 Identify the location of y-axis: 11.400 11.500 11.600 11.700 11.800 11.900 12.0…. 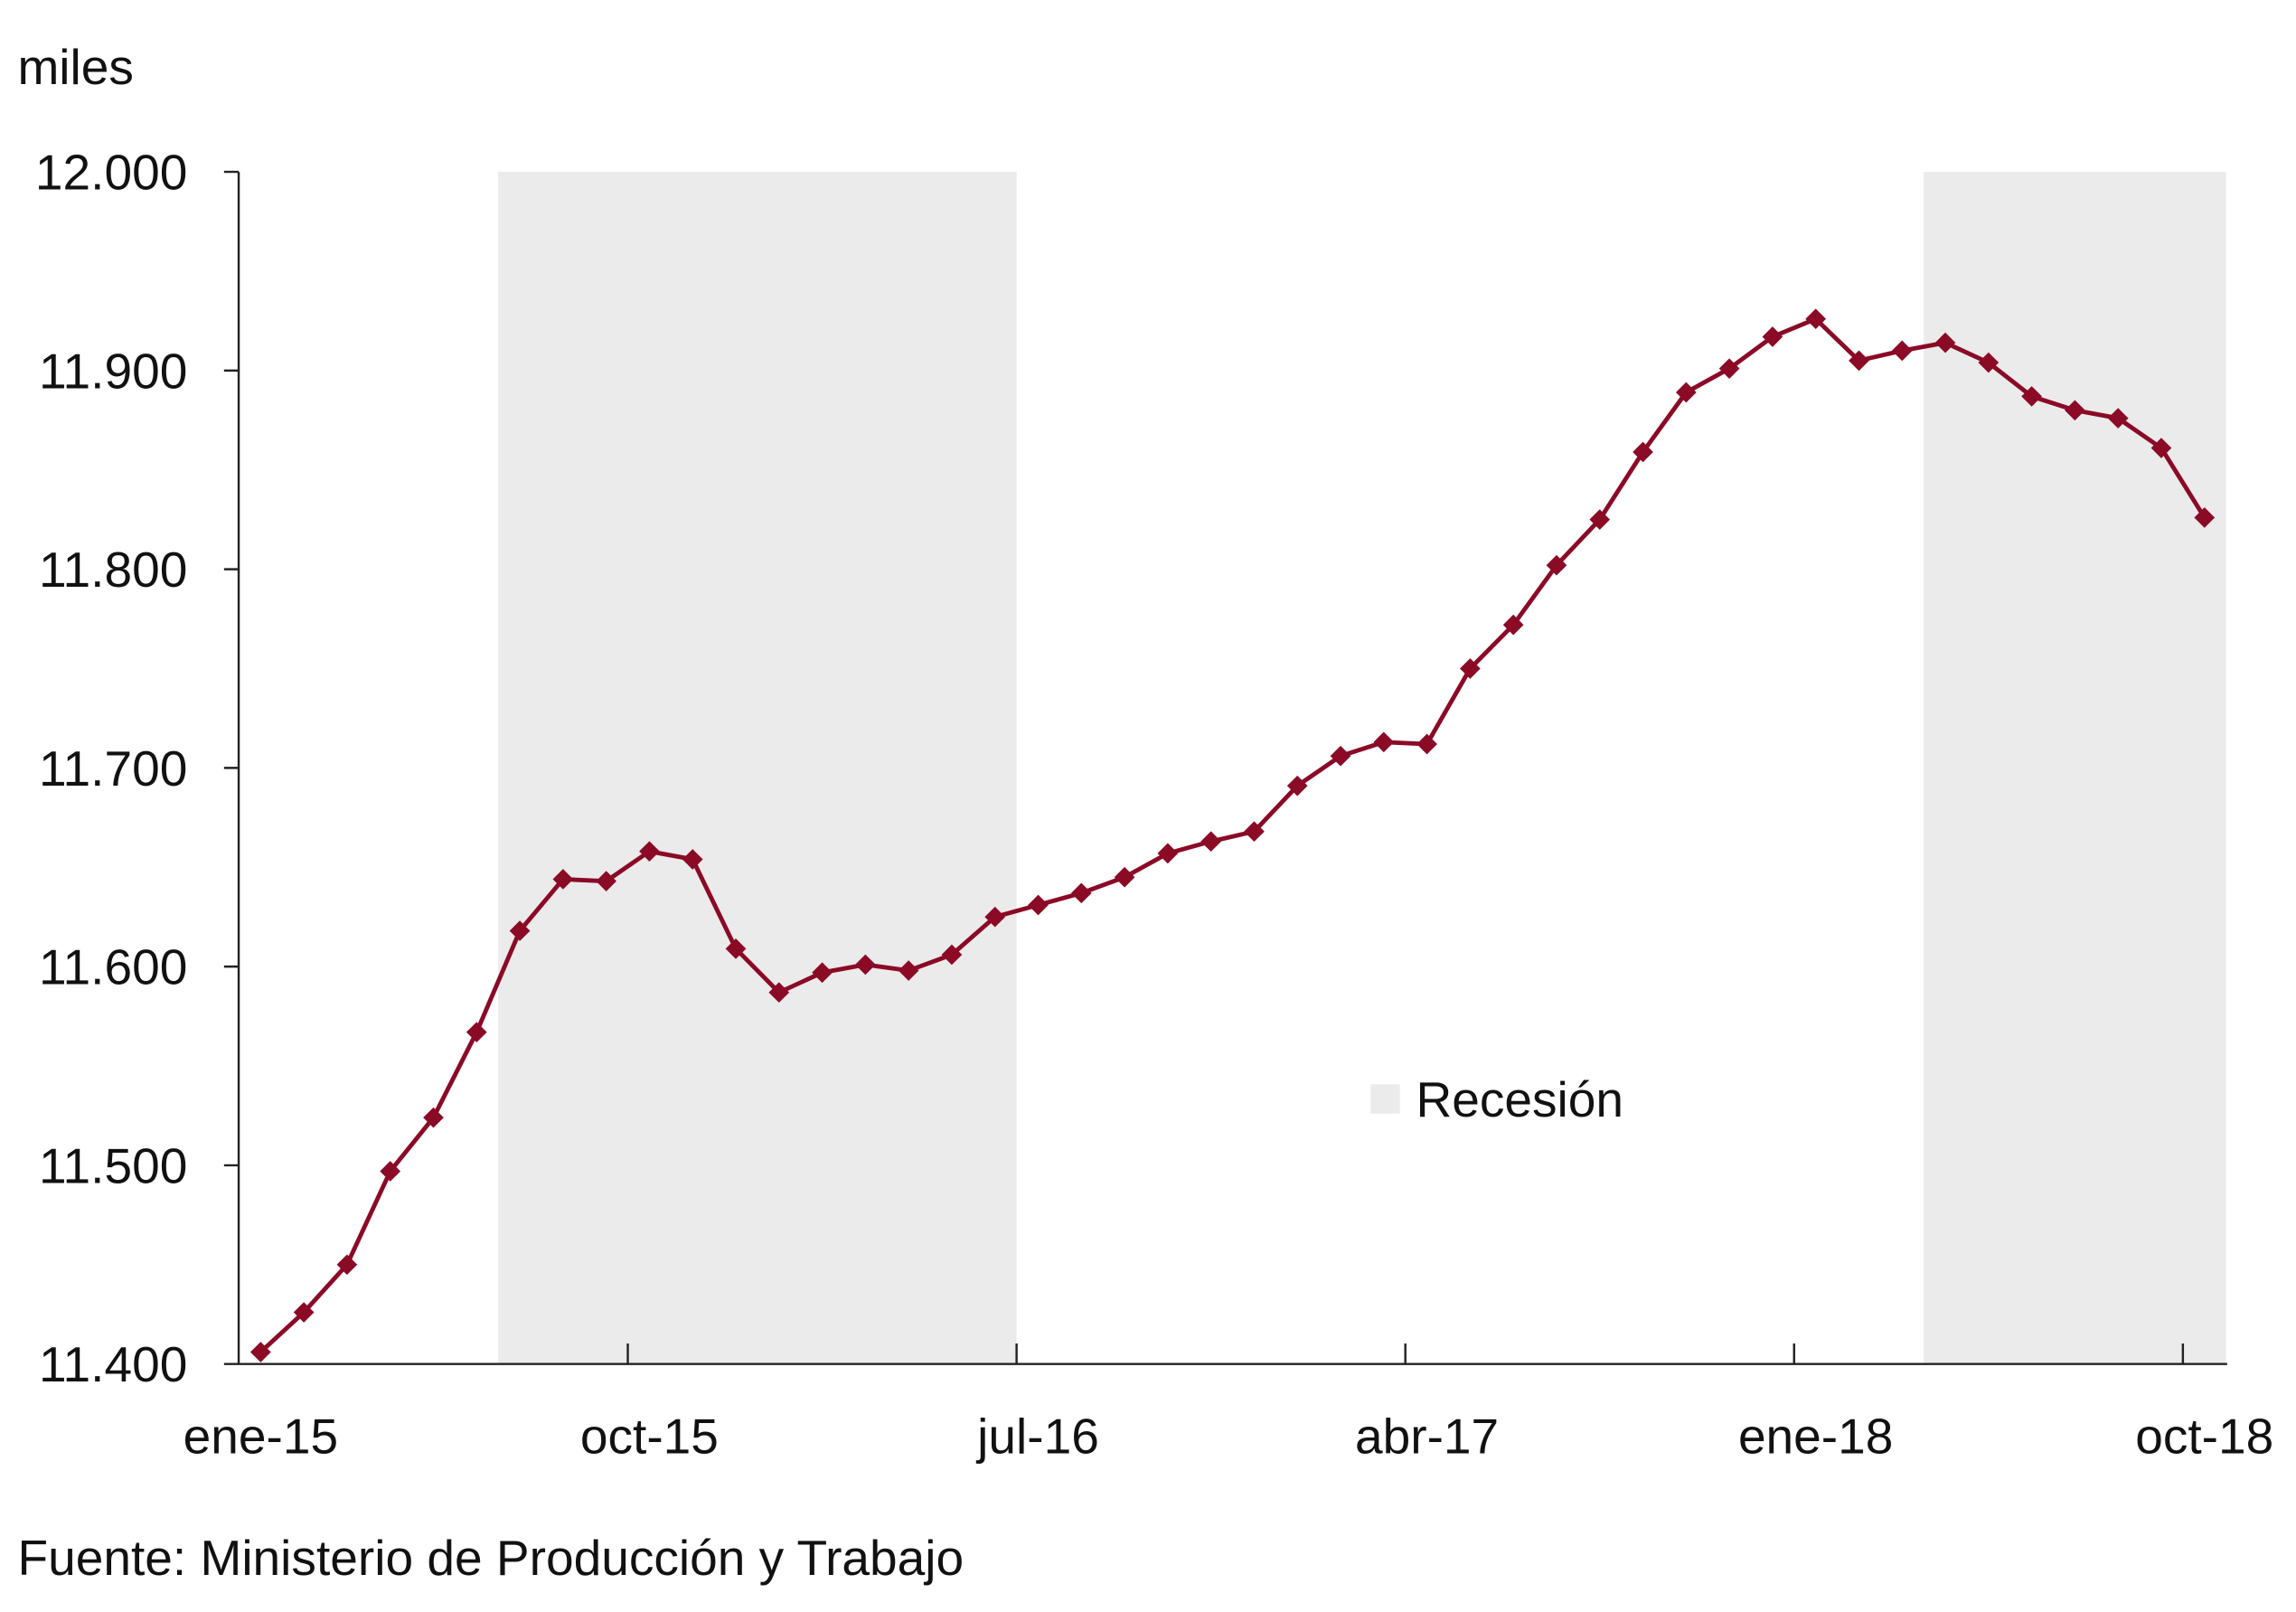
(137, 768).